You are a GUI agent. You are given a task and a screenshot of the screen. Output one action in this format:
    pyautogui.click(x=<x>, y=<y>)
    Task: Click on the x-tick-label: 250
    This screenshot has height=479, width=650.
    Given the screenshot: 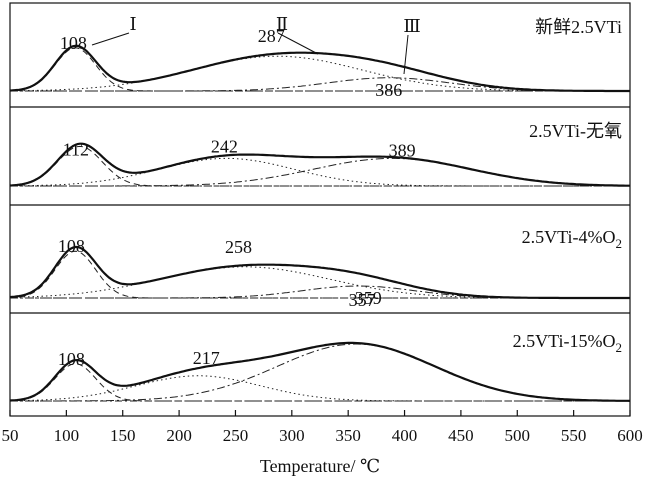 What is the action you would take?
    pyautogui.click(x=236, y=435)
    